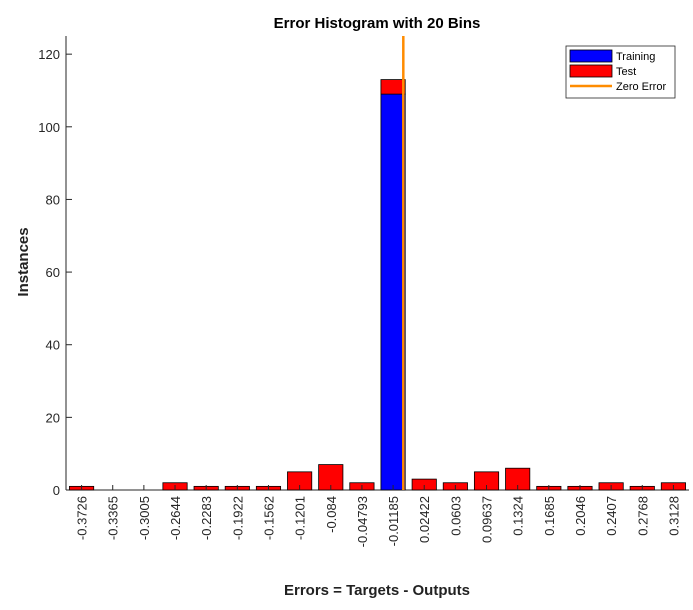 This screenshot has height=610, width=693. What do you see at coordinates (393, 292) in the screenshot?
I see `bar-training` at bounding box center [393, 292].